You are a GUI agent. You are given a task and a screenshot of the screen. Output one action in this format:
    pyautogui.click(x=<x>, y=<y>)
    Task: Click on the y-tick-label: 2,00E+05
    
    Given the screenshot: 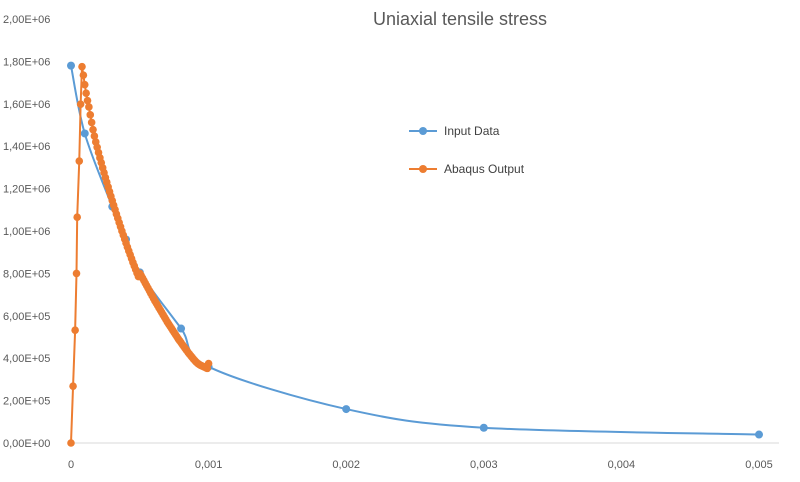 What is the action you would take?
    pyautogui.click(x=26, y=402)
    